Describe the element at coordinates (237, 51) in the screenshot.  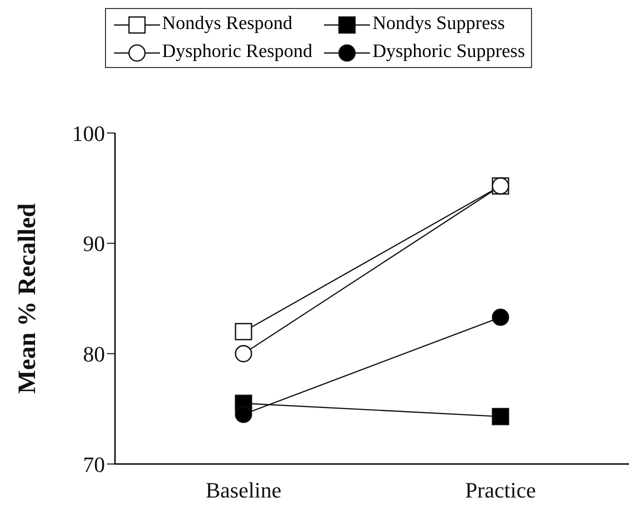
I see `legend-label: Dysphoric Respond` at that location.